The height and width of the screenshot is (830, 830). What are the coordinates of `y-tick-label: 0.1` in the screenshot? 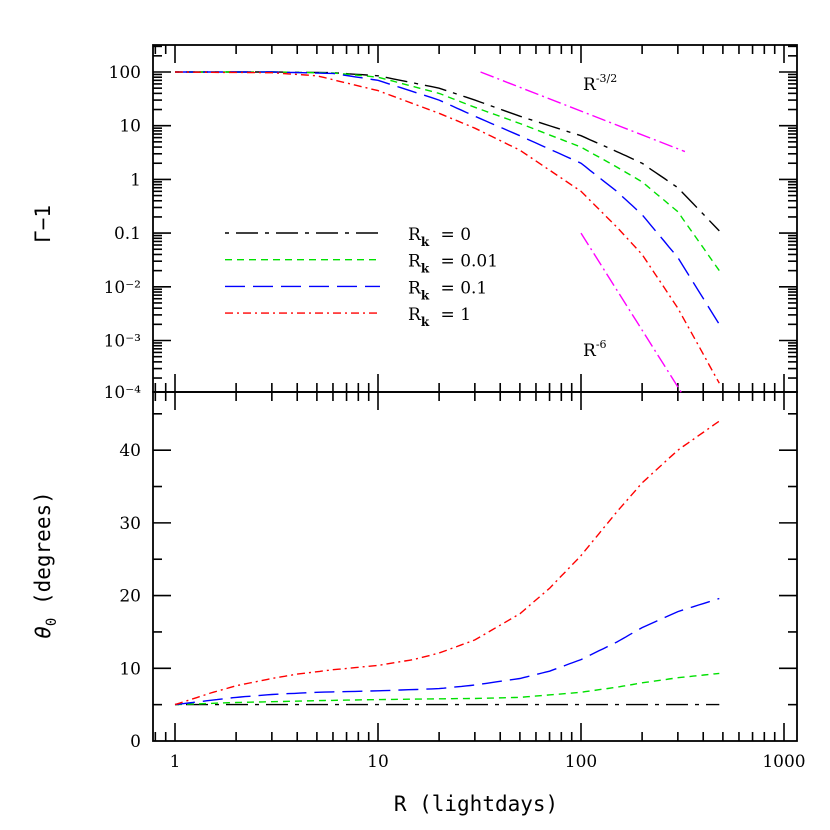 It's located at (127, 234).